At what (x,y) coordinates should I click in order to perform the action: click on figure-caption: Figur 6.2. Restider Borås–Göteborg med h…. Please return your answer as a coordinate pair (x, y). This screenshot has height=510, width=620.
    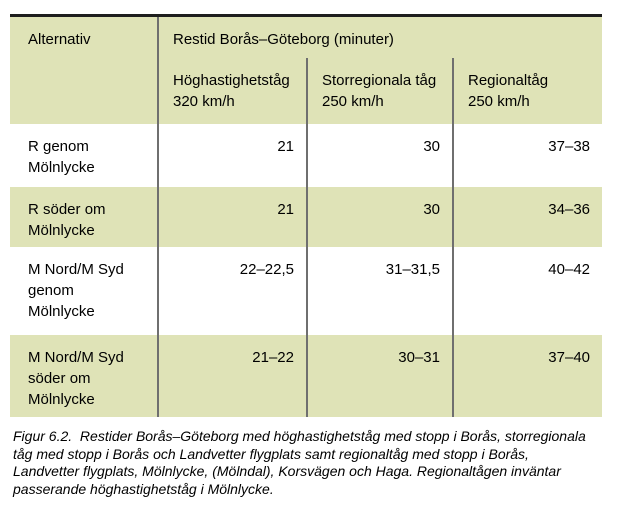
    Looking at the image, I should click on (299, 462).